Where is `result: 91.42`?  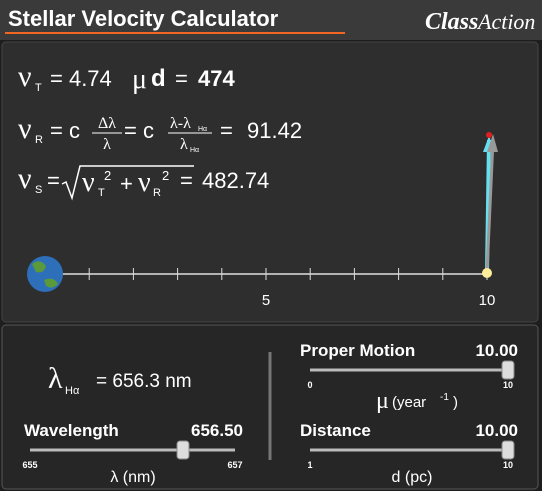 result: 91.42 is located at coordinates (274, 130).